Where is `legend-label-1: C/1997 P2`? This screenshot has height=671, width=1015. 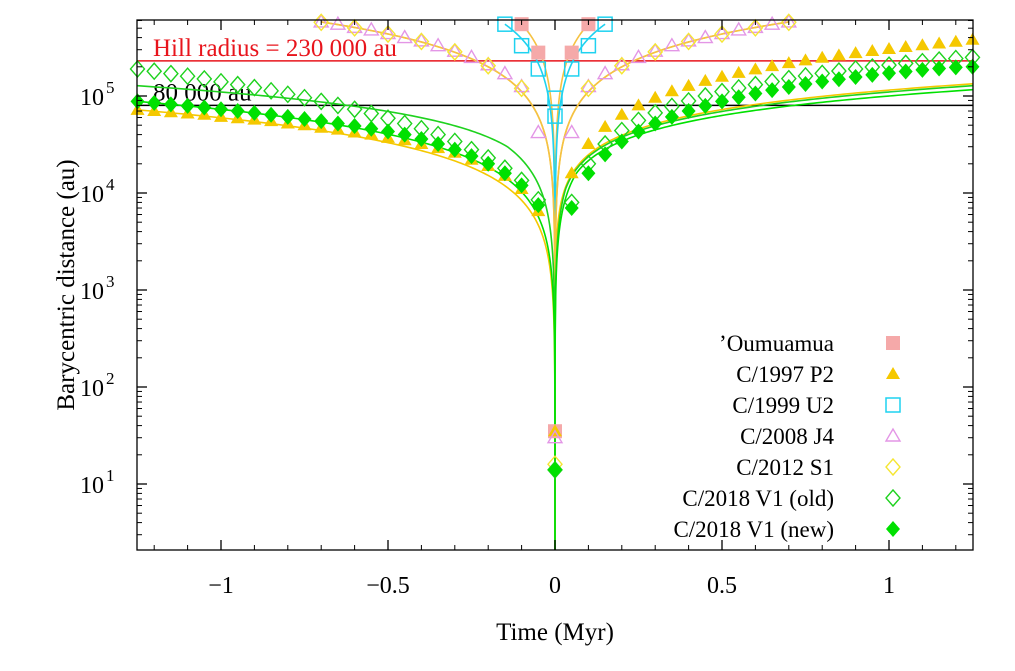
legend-label-1: C/1997 P2 is located at coordinates (785, 374).